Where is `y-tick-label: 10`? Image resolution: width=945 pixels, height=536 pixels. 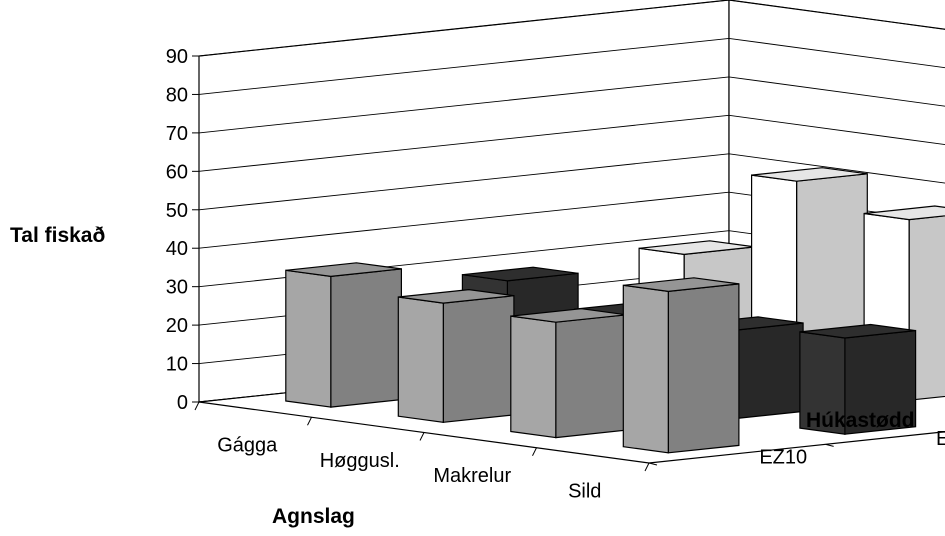
y-tick-label: 10 is located at coordinates (177, 365).